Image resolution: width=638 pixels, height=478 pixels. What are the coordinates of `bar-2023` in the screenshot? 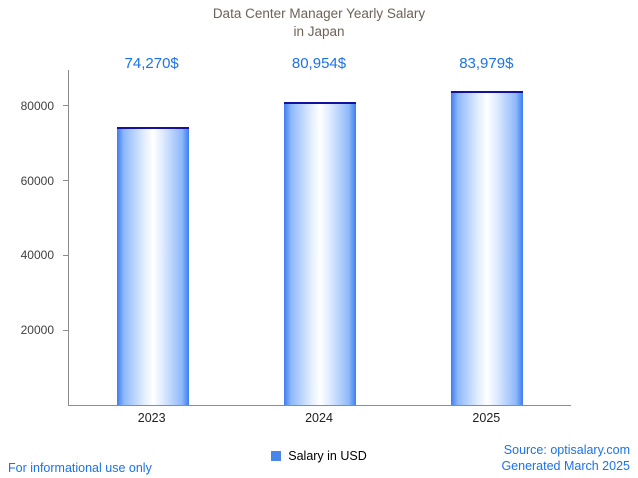 It's located at (152, 266).